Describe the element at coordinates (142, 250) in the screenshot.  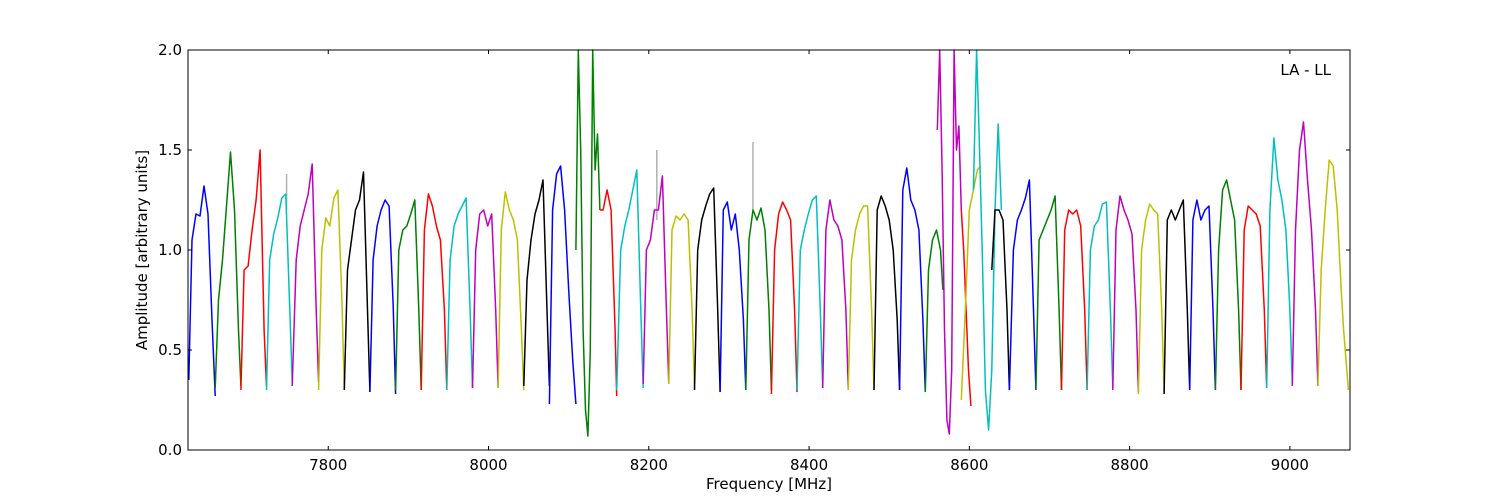
I see `y-axis-title: Amplitude [arbitrary units]` at that location.